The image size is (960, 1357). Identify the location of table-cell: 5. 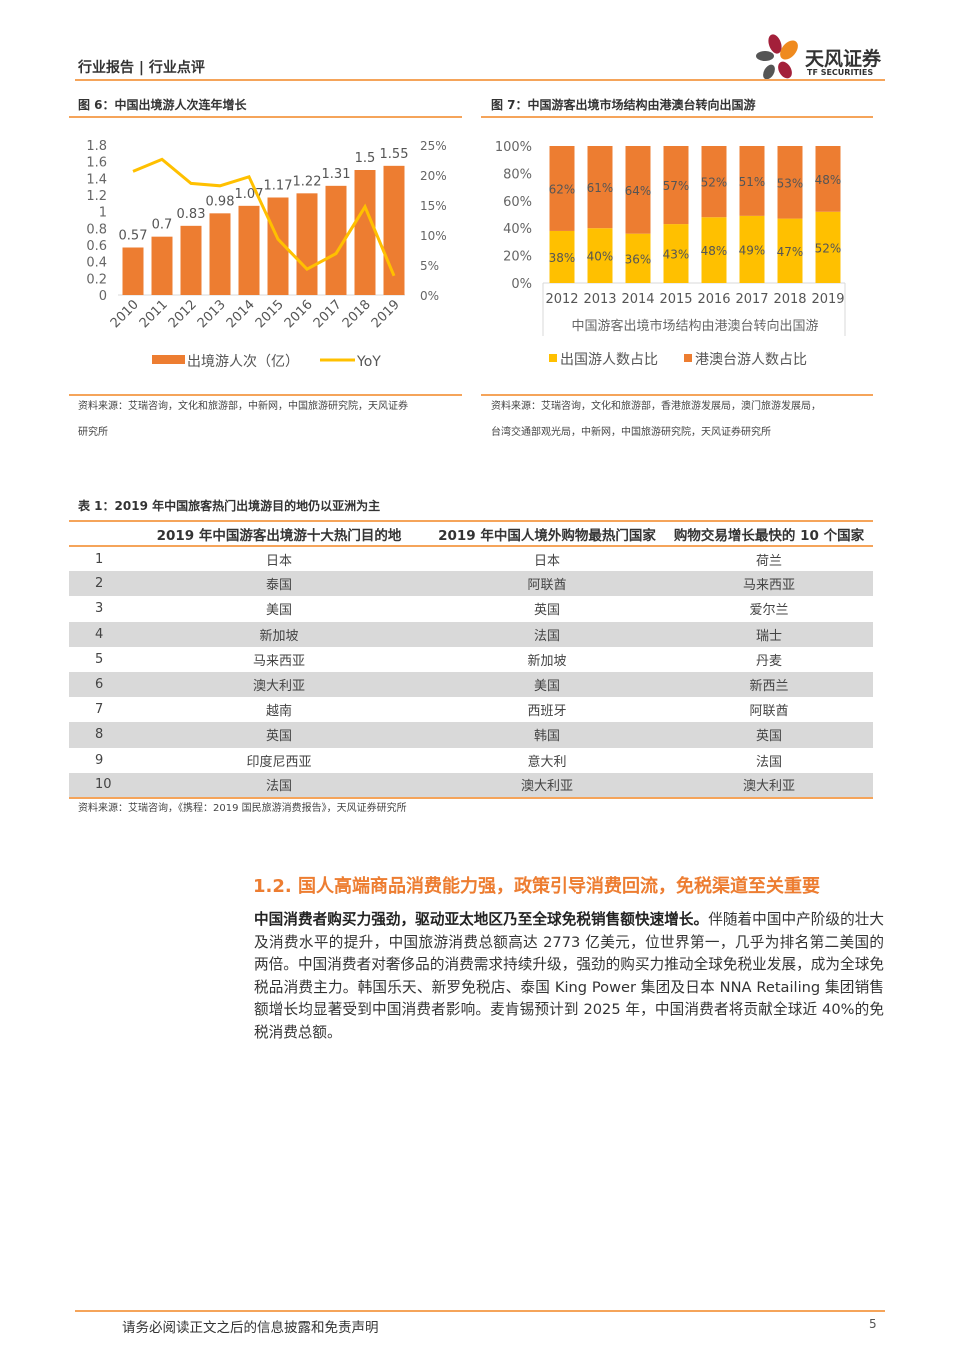
(99, 659).